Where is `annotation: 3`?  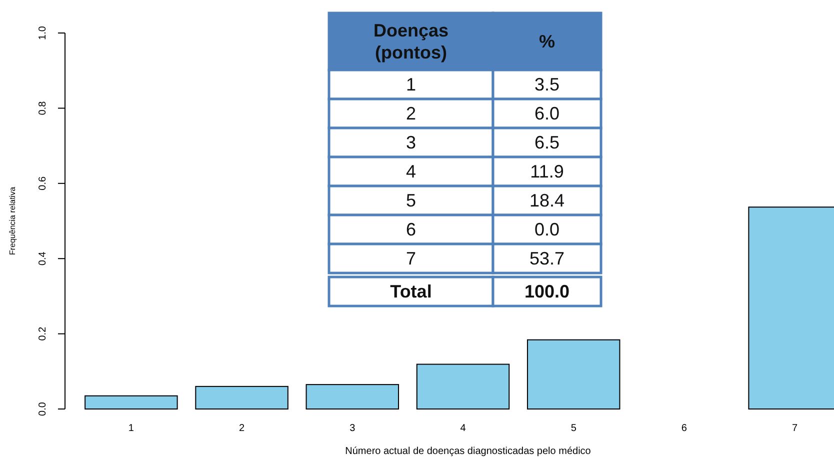 annotation: 3 is located at coordinates (411, 142).